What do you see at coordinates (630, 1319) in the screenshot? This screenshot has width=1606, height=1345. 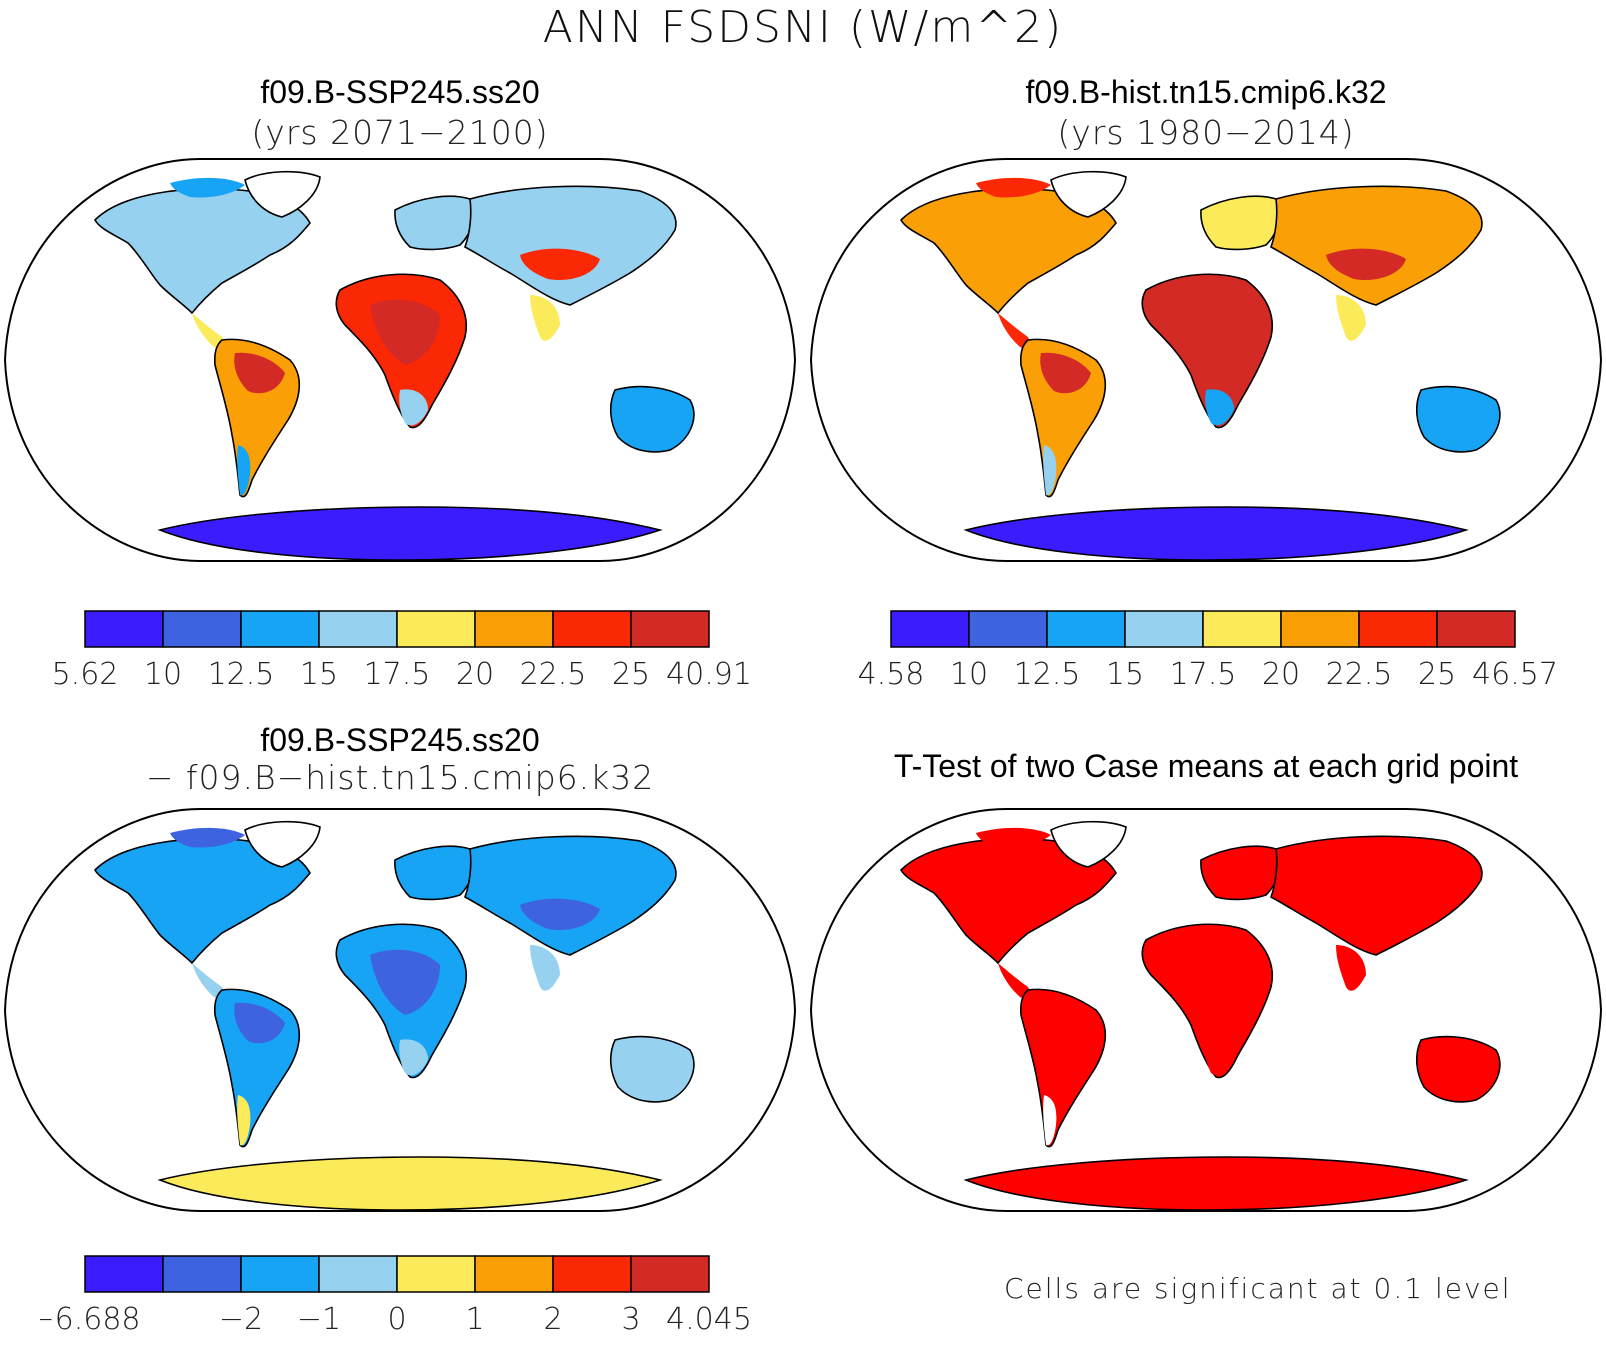 I see `colorbar-label: 3` at bounding box center [630, 1319].